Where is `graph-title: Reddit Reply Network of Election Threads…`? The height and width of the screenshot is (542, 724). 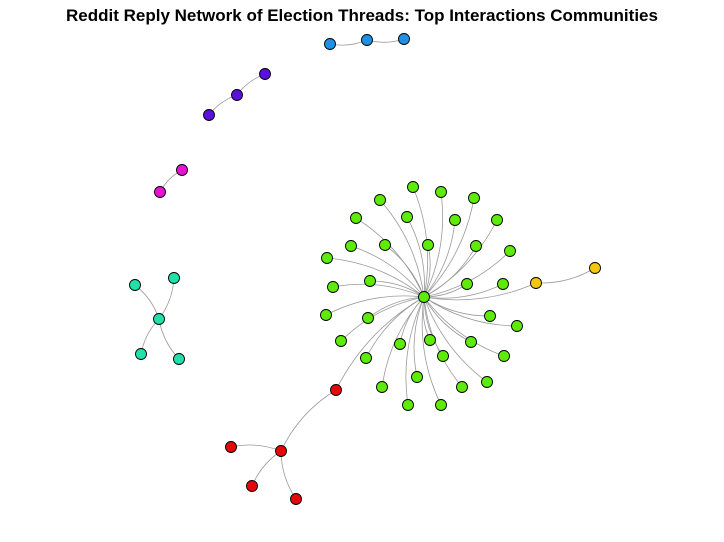 graph-title: Reddit Reply Network of Election Threads… is located at coordinates (362, 15).